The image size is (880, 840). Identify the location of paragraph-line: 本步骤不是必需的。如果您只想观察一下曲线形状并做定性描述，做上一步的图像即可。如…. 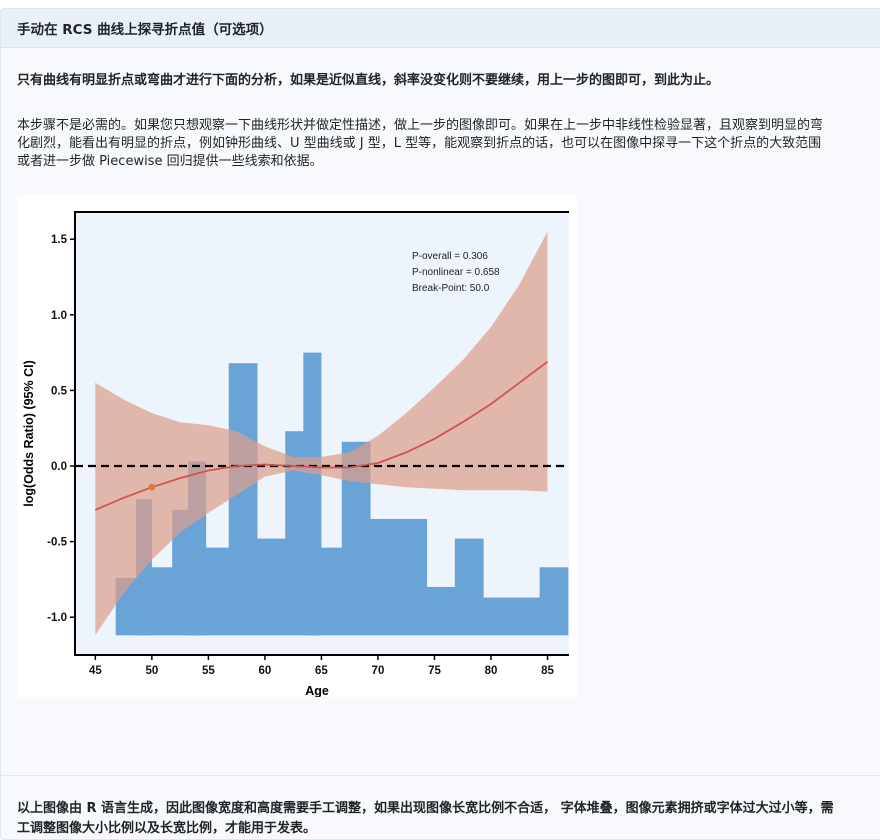
(420, 125).